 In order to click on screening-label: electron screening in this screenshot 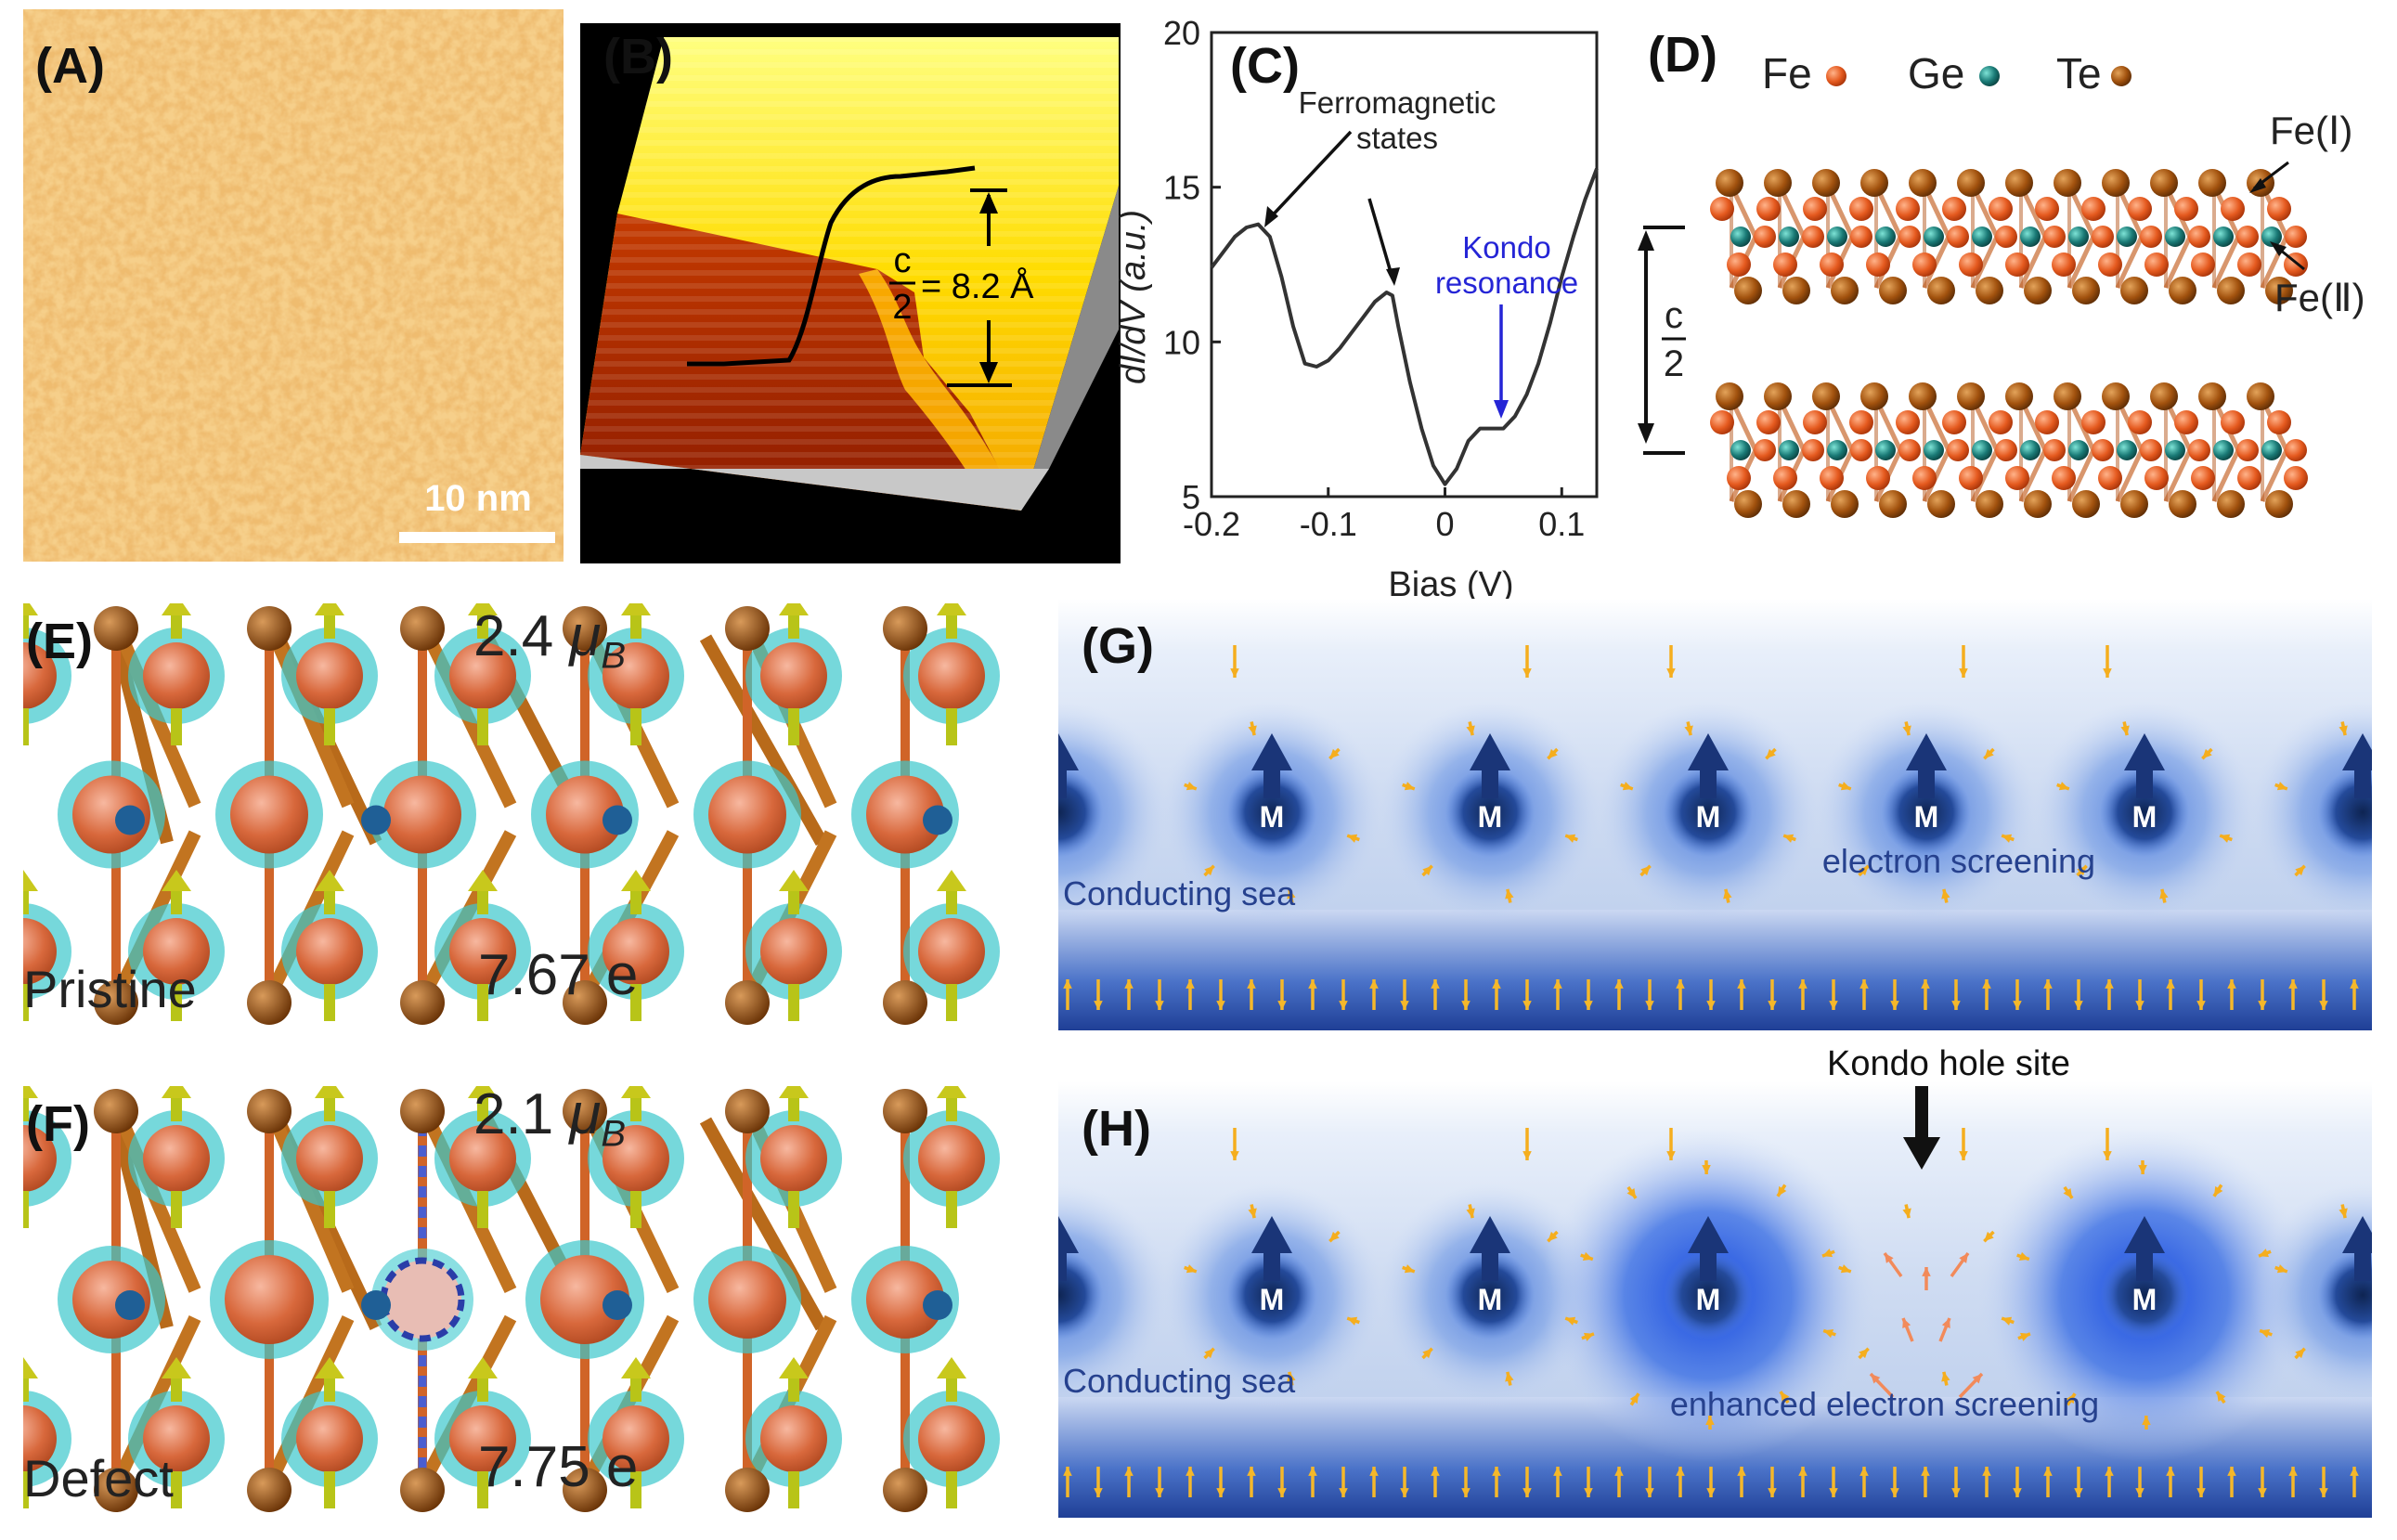, I will do `click(1958, 861)`.